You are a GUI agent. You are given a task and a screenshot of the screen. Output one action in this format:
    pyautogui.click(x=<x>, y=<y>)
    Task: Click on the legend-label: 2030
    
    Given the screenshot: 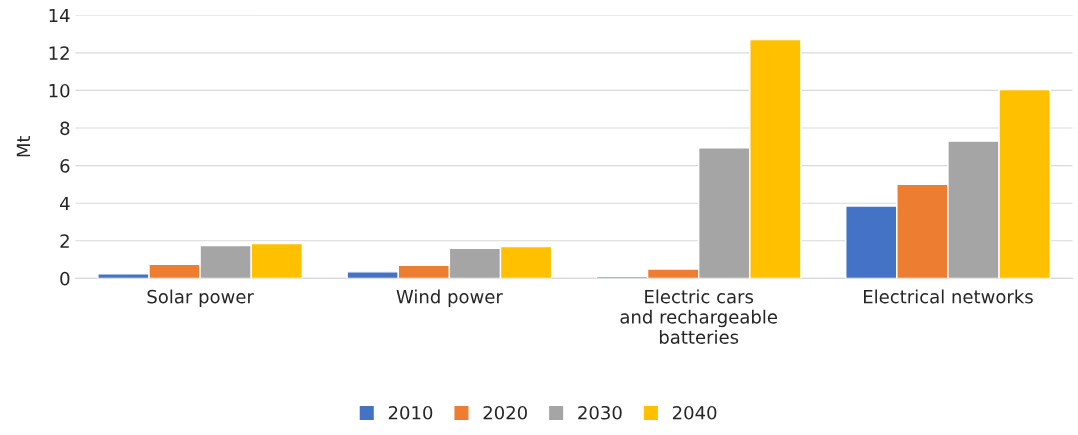 What is the action you would take?
    pyautogui.click(x=600, y=412)
    